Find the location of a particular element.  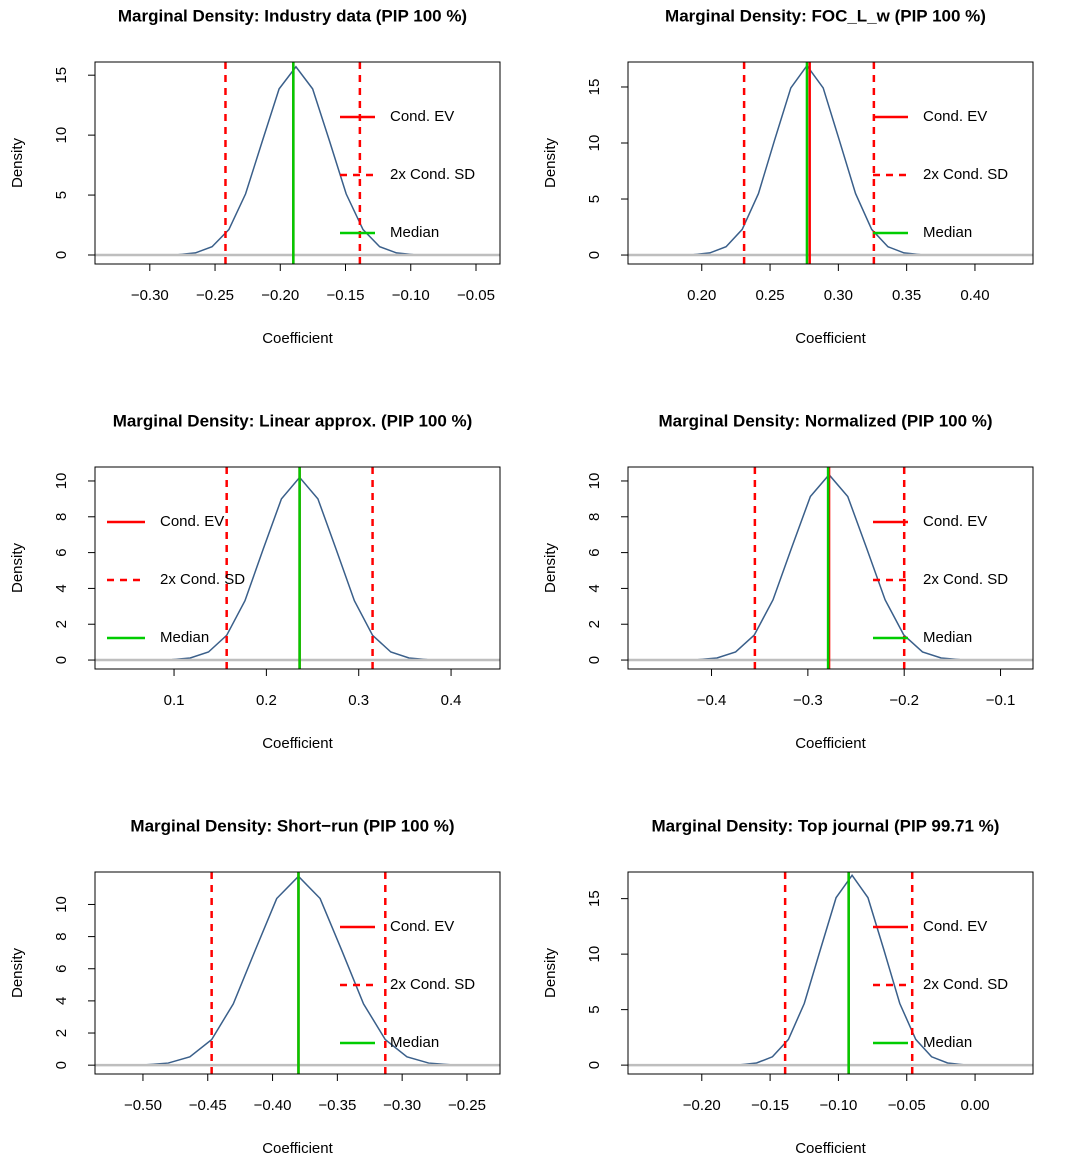

x-tick-label: 0.30 is located at coordinates (838, 295).